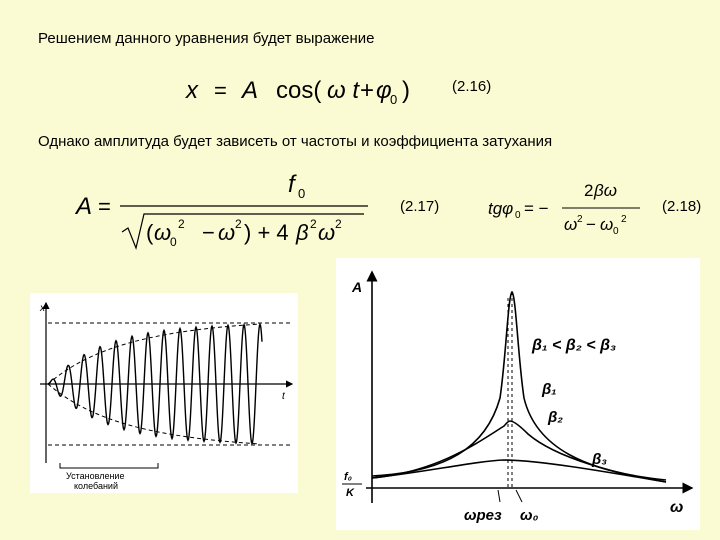 The height and width of the screenshot is (540, 720). I want to click on equation-2-17-label: (2.17), so click(420, 206).